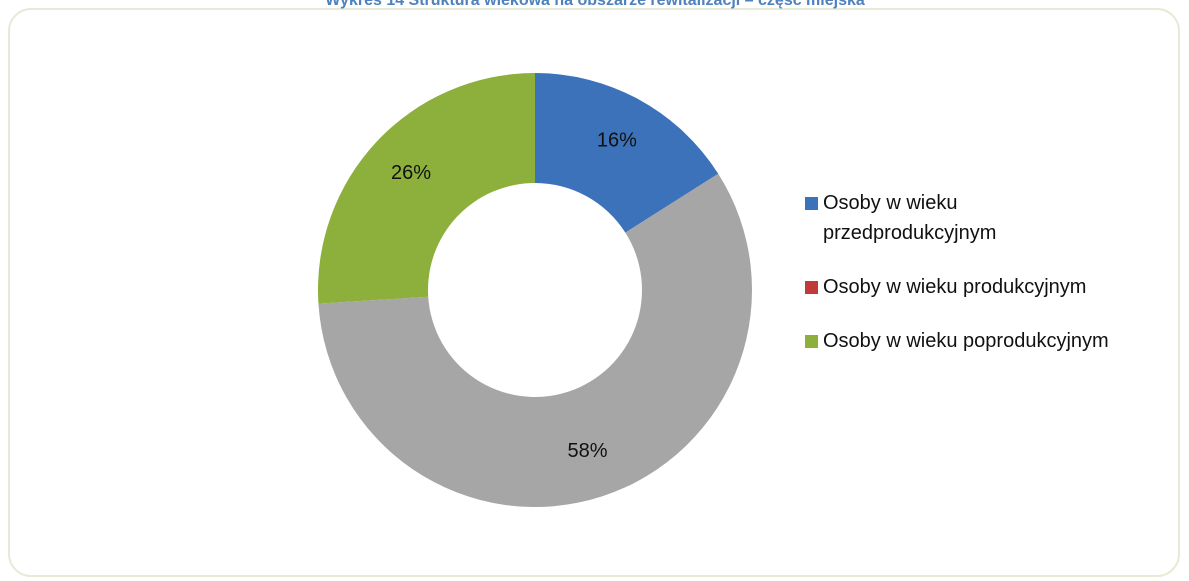 This screenshot has width=1189, height=581. What do you see at coordinates (617, 140) in the screenshot?
I see `data-label: 16%` at bounding box center [617, 140].